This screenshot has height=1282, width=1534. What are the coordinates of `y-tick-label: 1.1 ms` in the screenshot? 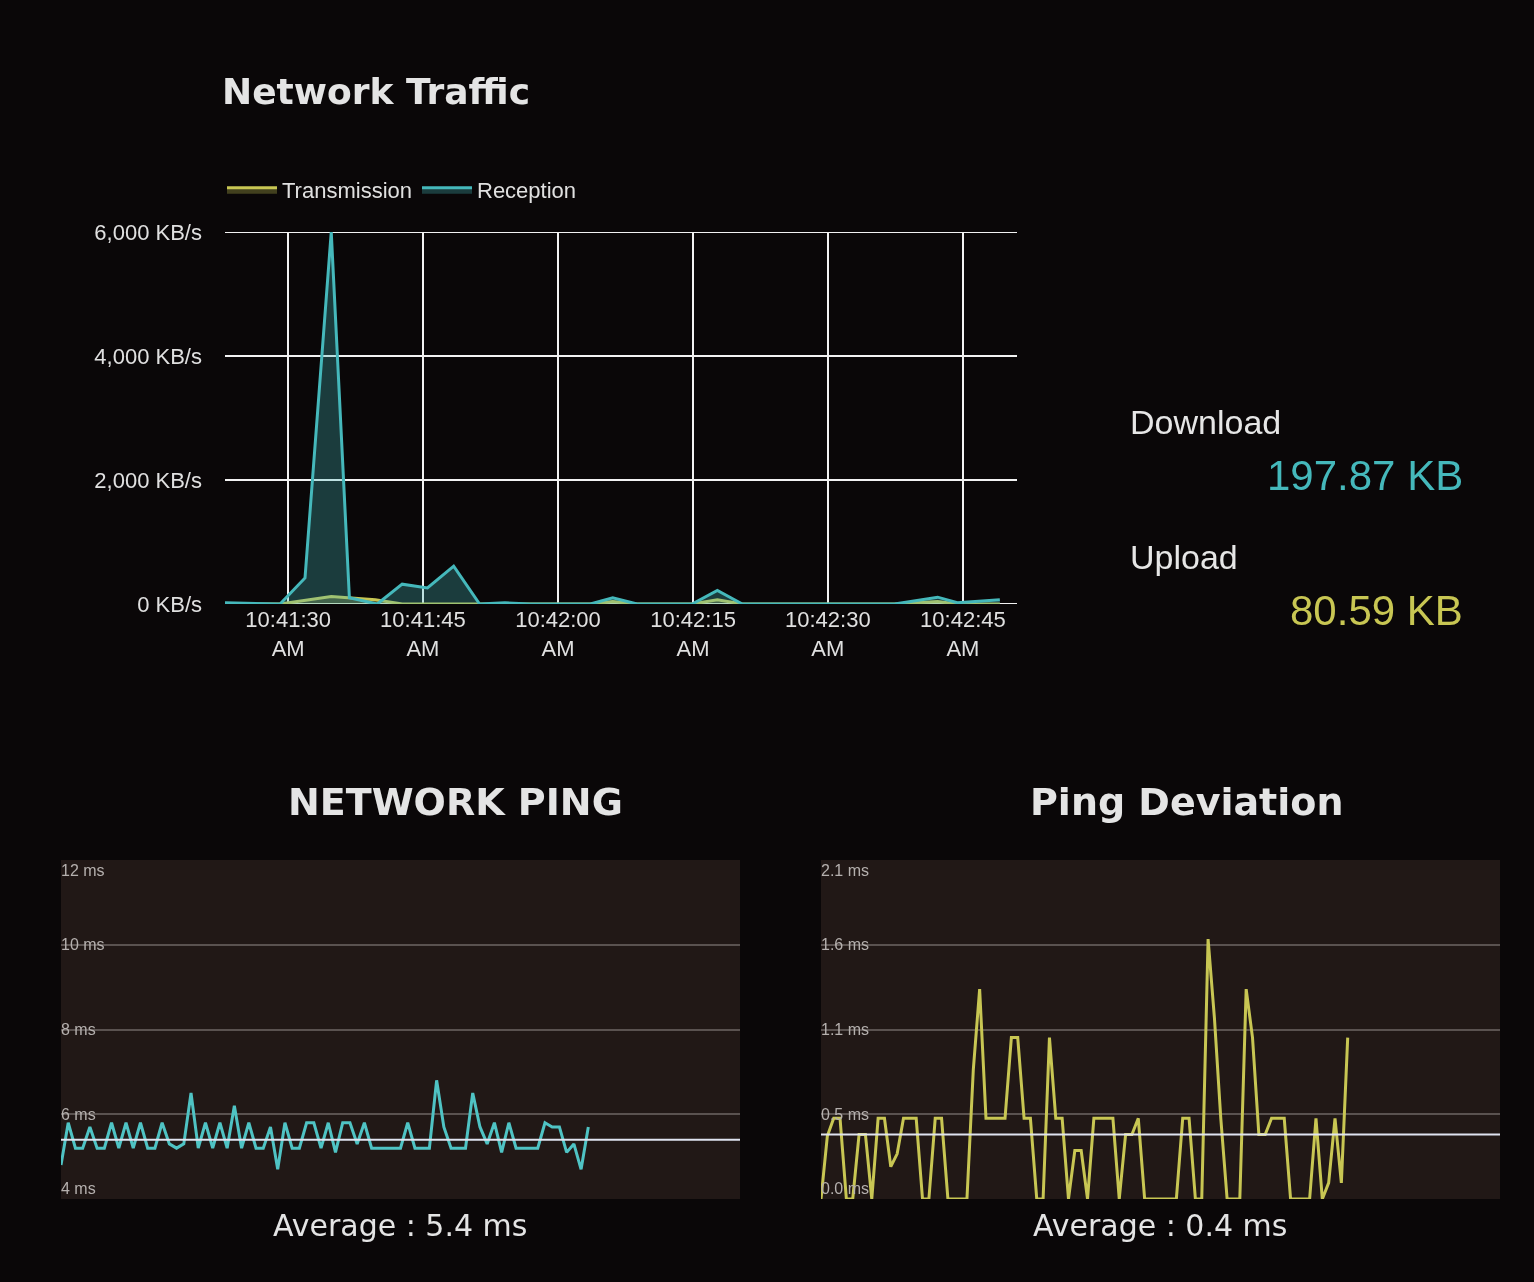 It's located at (845, 1029).